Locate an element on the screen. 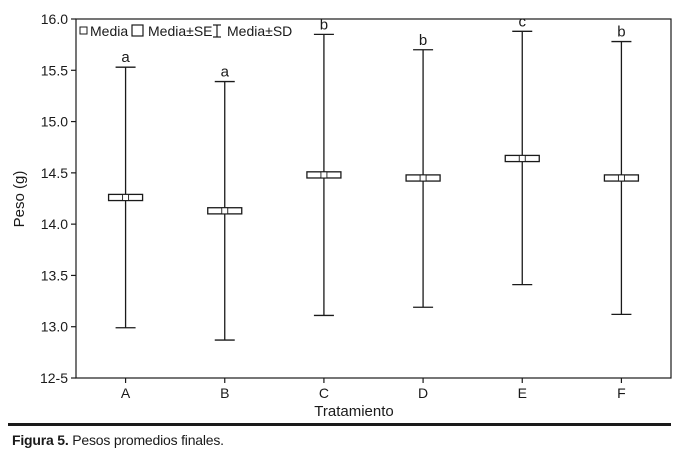  x-tick-label: B is located at coordinates (224, 393).